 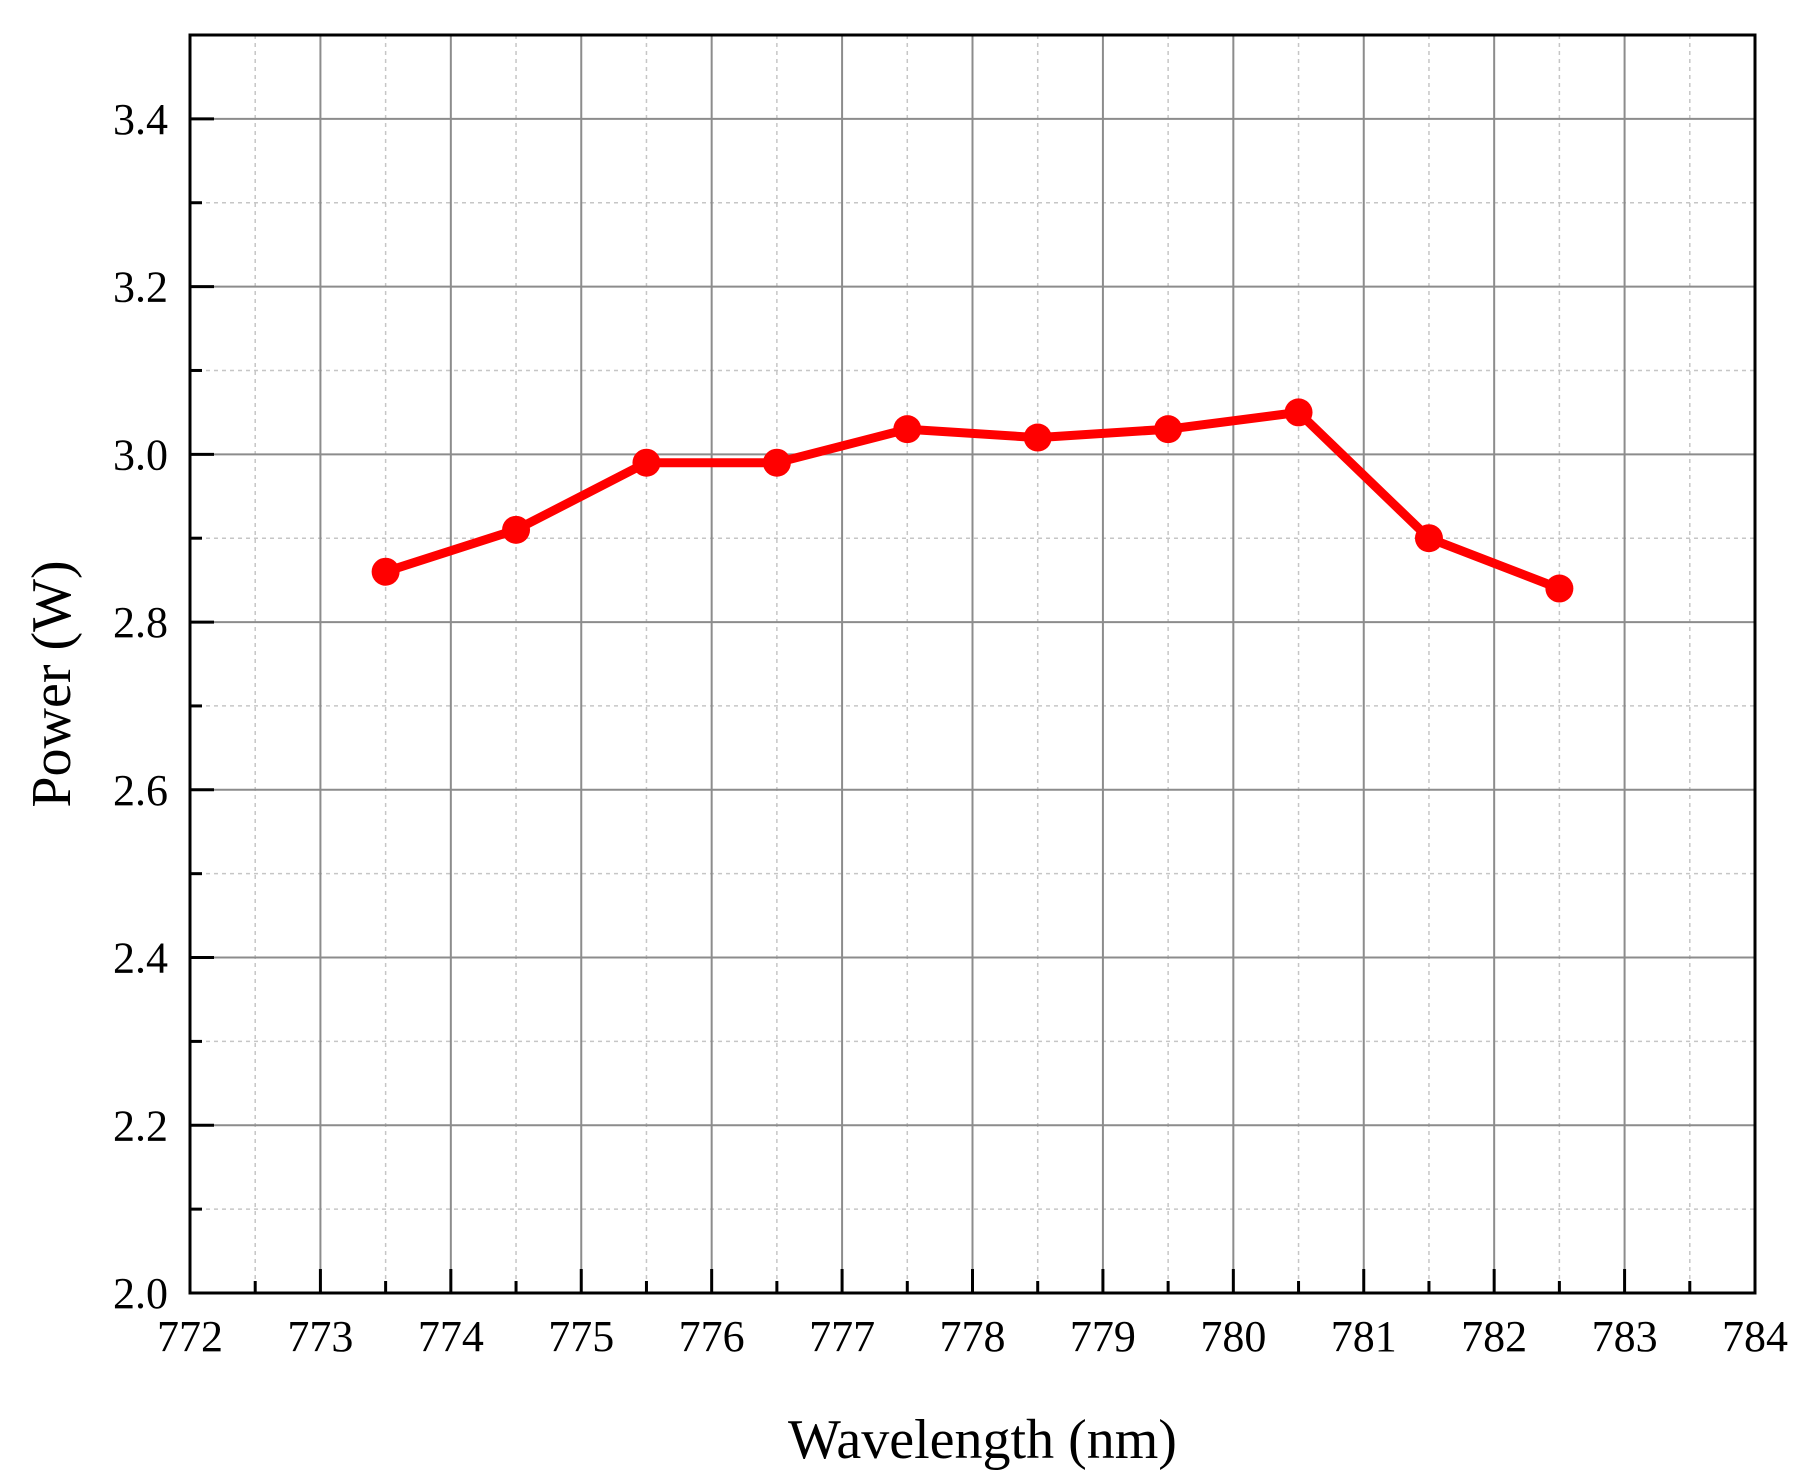 I want to click on x-tick-label: 777, so click(x=842, y=1336).